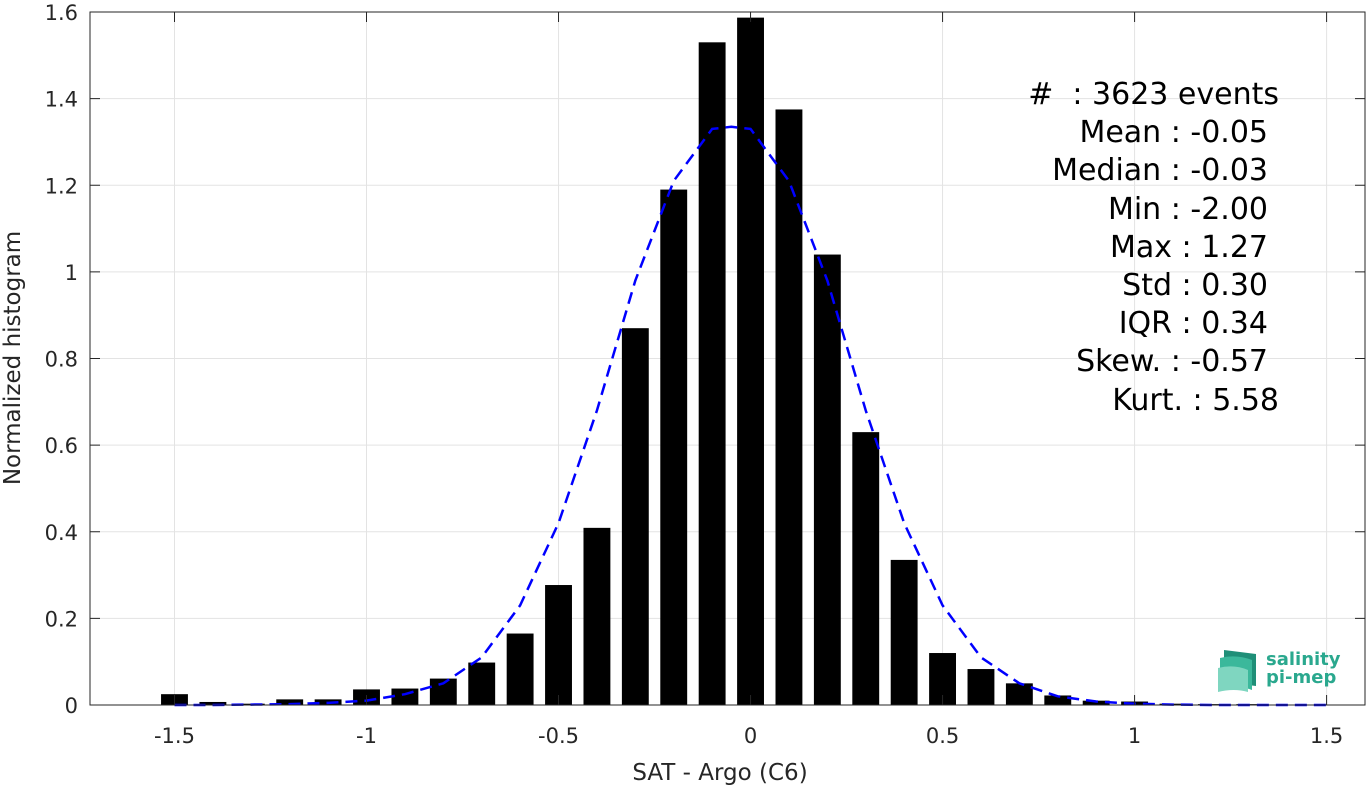 The image size is (1367, 787). What do you see at coordinates (61, 100) in the screenshot?
I see `y-tick-label: 1.4` at bounding box center [61, 100].